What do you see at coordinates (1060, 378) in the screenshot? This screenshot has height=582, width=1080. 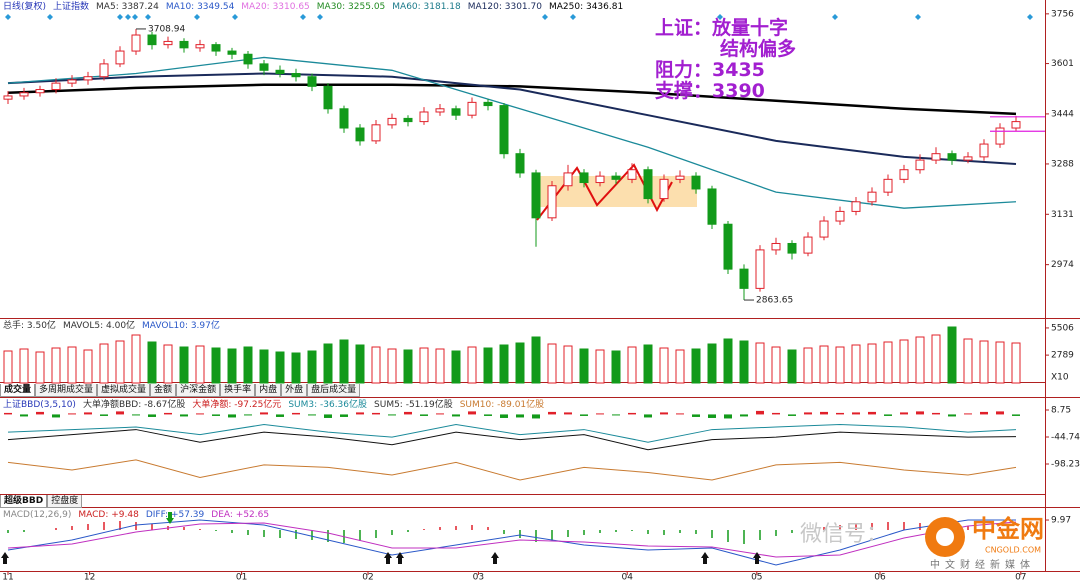 I see `scale-label: X10` at bounding box center [1060, 378].